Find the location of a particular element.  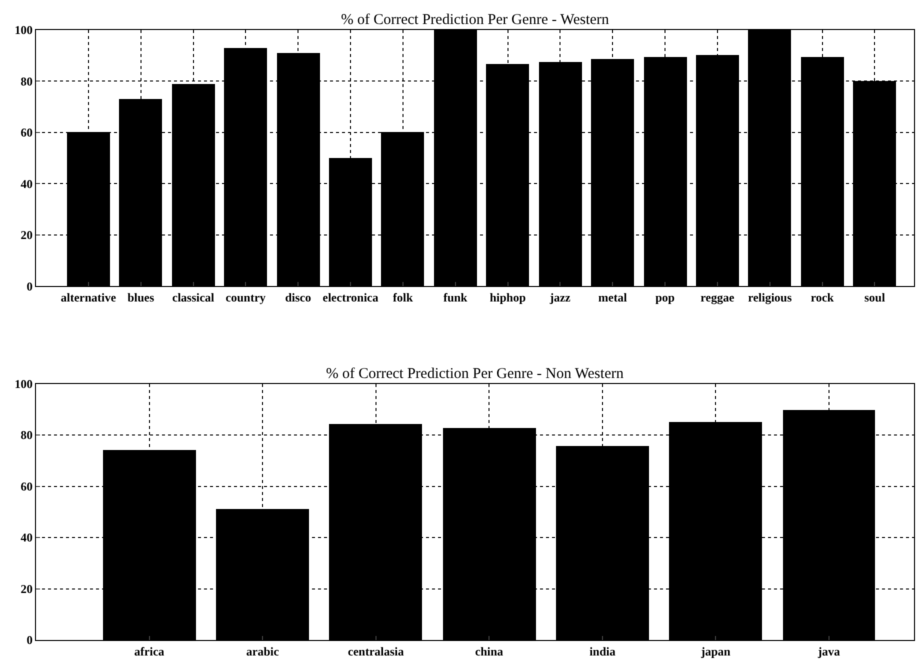

x-tick-label: hiphop is located at coordinates (508, 297).